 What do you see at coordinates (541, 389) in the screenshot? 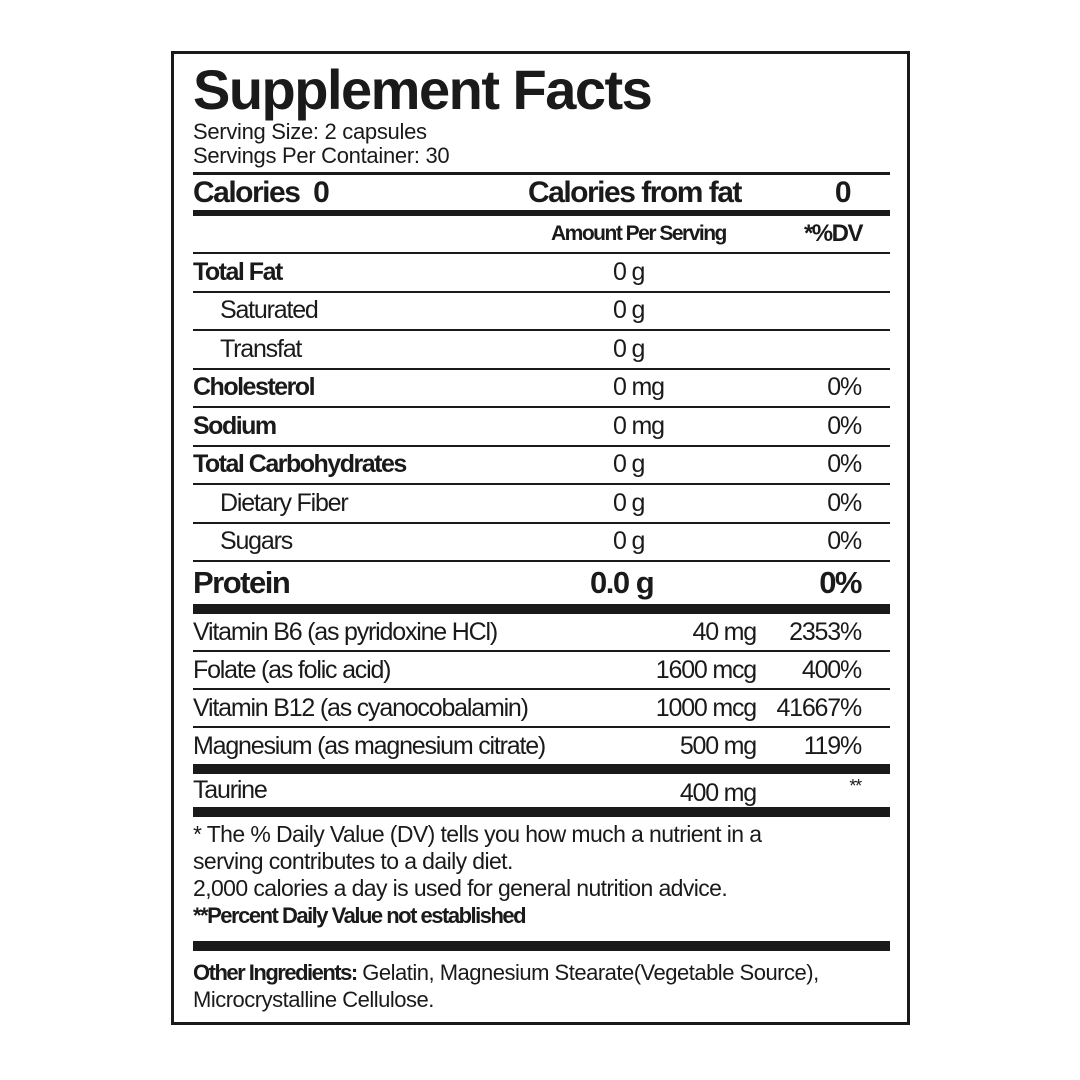
I see `nutrient-row: Cholesterol 0 mg 0%` at bounding box center [541, 389].